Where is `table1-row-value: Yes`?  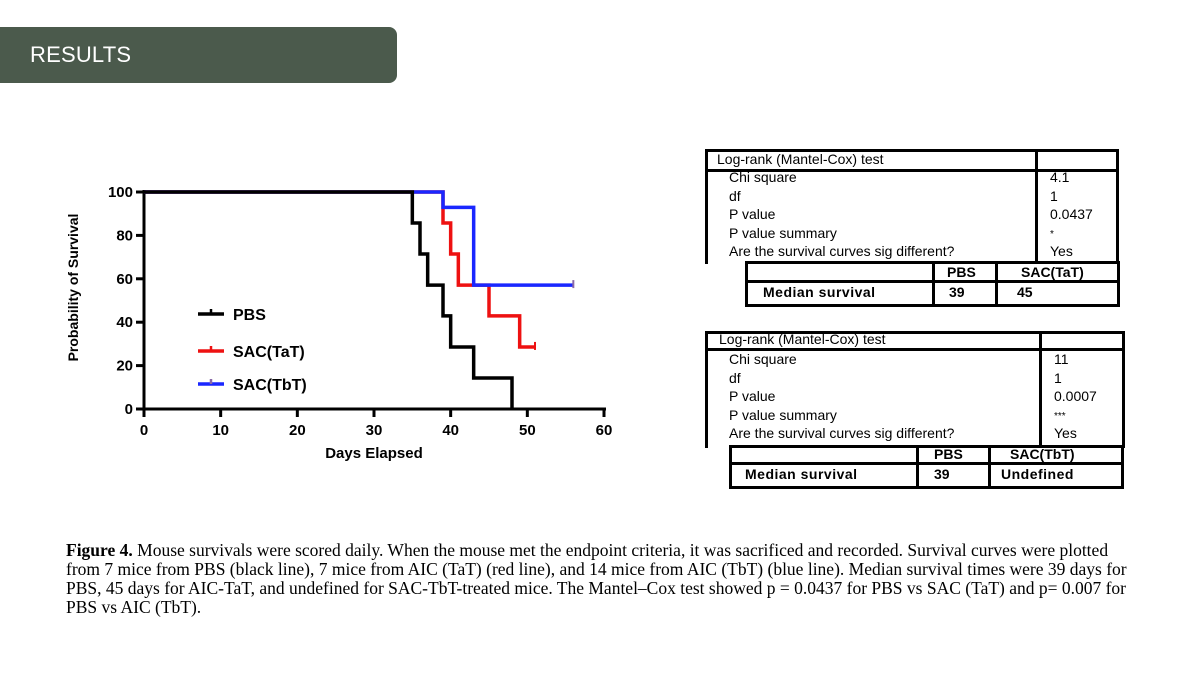 table1-row-value: Yes is located at coordinates (1061, 251).